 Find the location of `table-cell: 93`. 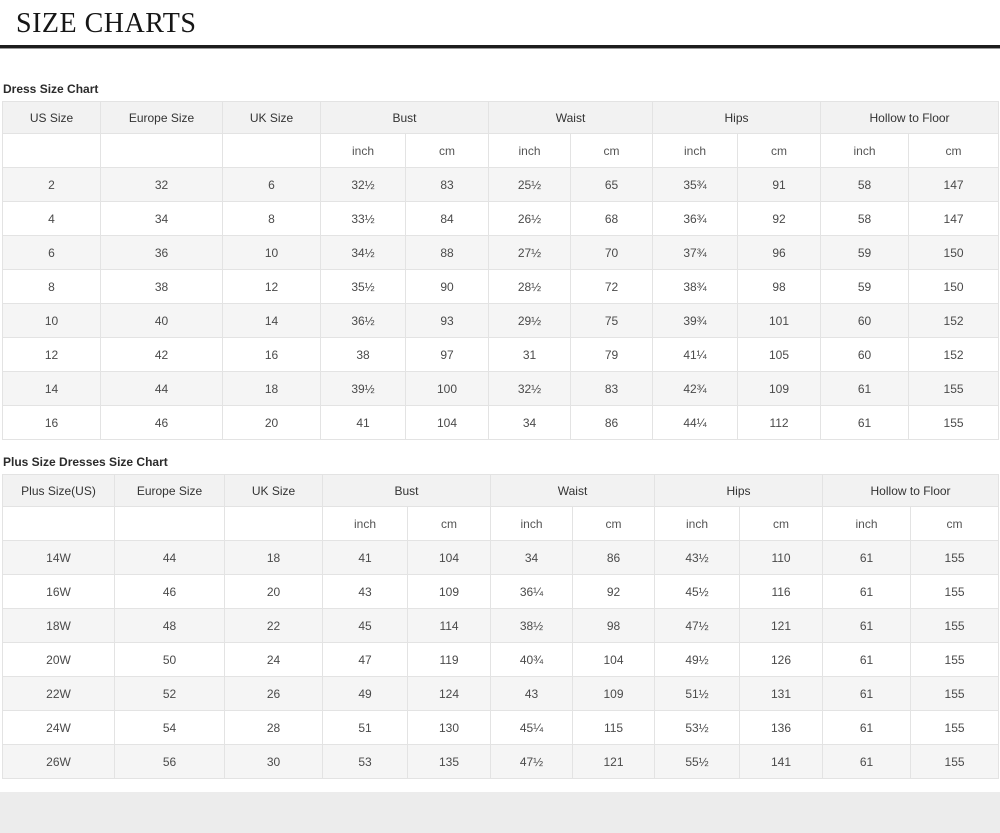

table-cell: 93 is located at coordinates (447, 320).